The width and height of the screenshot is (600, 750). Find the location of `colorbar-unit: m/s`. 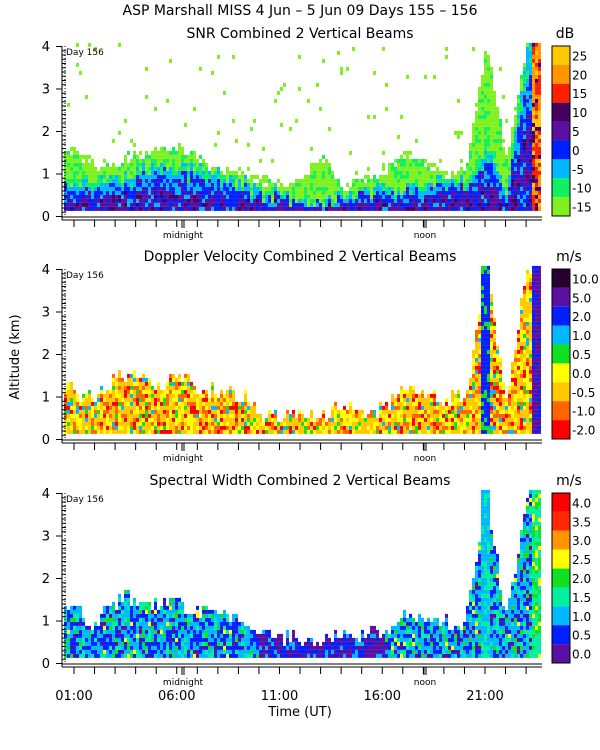

colorbar-unit: m/s is located at coordinates (569, 481).